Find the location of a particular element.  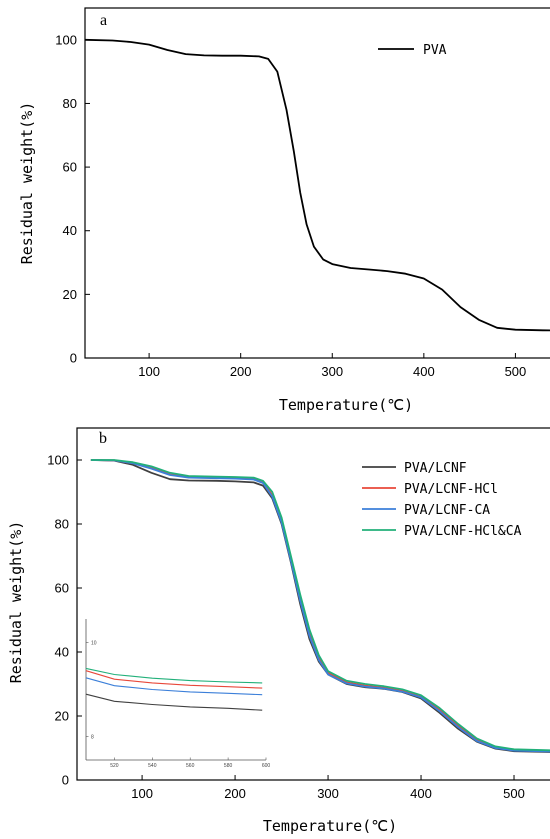

chart-a-y-tick-label-80: 80 is located at coordinates (70, 103).